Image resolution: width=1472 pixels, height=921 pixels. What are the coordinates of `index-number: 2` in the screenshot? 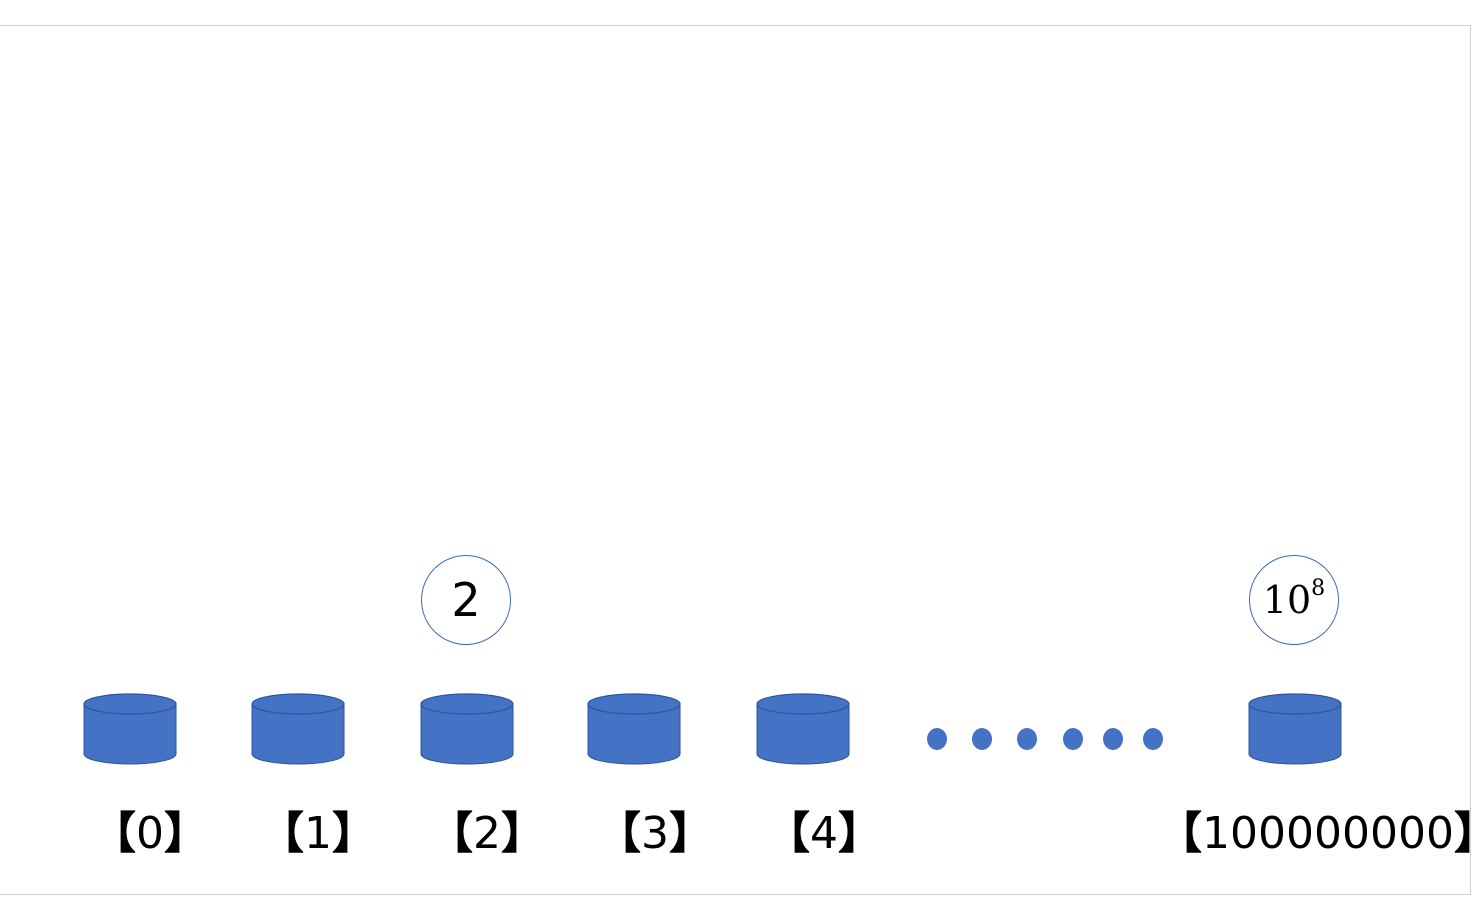 It's located at (487, 833).